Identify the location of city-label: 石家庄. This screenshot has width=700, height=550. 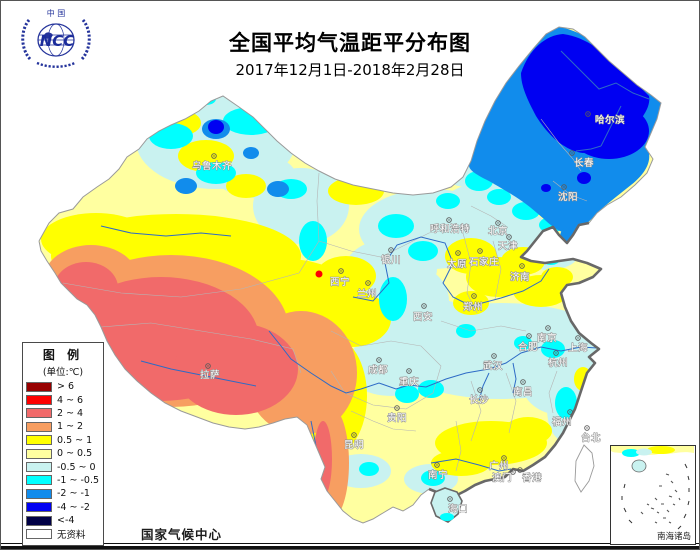
(484, 262).